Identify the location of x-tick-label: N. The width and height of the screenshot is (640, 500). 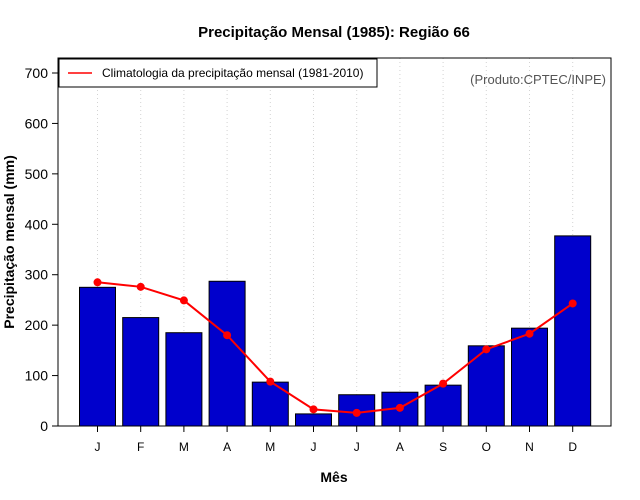
(529, 447).